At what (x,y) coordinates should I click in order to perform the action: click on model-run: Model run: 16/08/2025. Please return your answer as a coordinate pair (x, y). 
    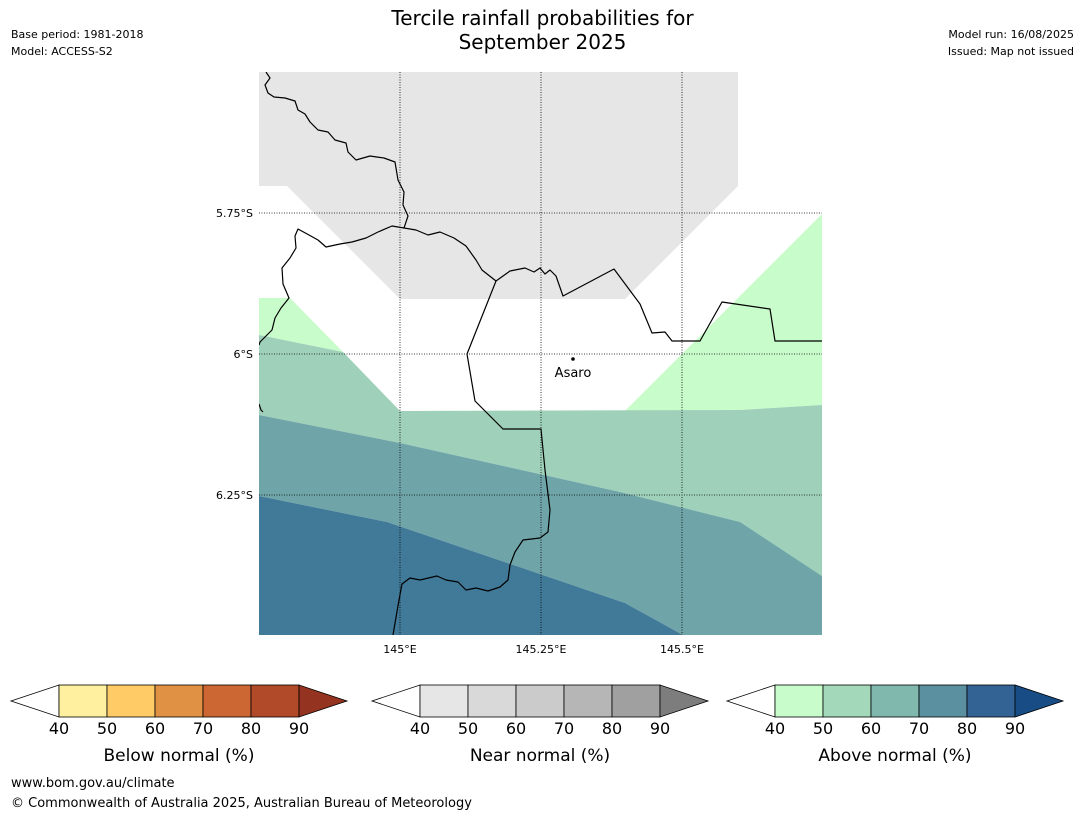
    Looking at the image, I should click on (1011, 34).